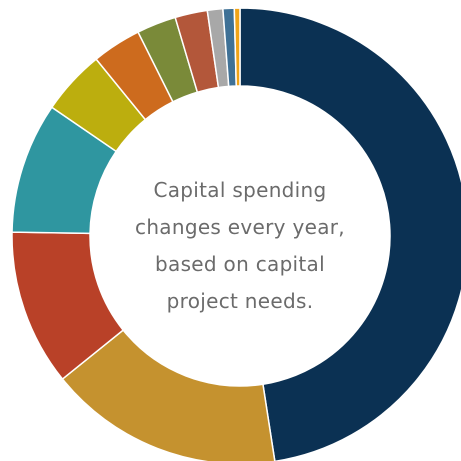 This screenshot has height=461, width=461. What do you see at coordinates (240, 227) in the screenshot?
I see `center-caption-line-2: changes every year,` at bounding box center [240, 227].